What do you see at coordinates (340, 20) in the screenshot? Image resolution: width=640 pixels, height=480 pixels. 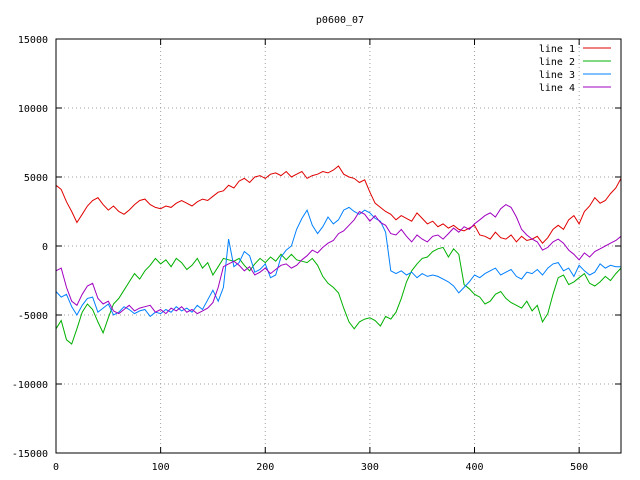 I see `chart-title: p0600_07` at bounding box center [340, 20].